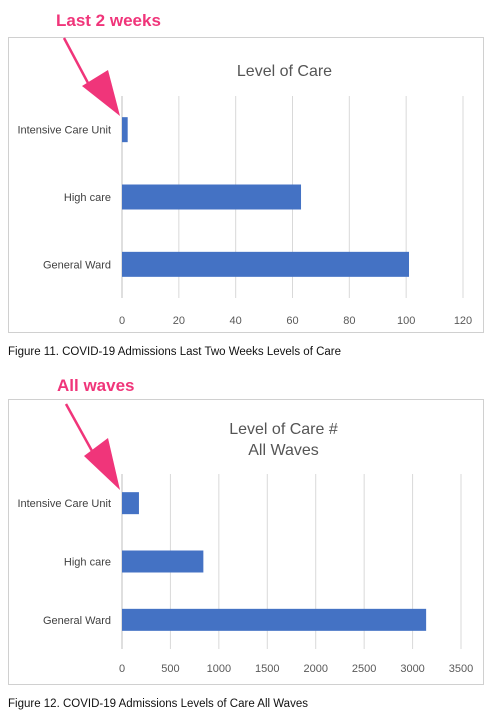  Describe the element at coordinates (283, 429) in the screenshot. I see `chart-title: Level of Care #` at that location.